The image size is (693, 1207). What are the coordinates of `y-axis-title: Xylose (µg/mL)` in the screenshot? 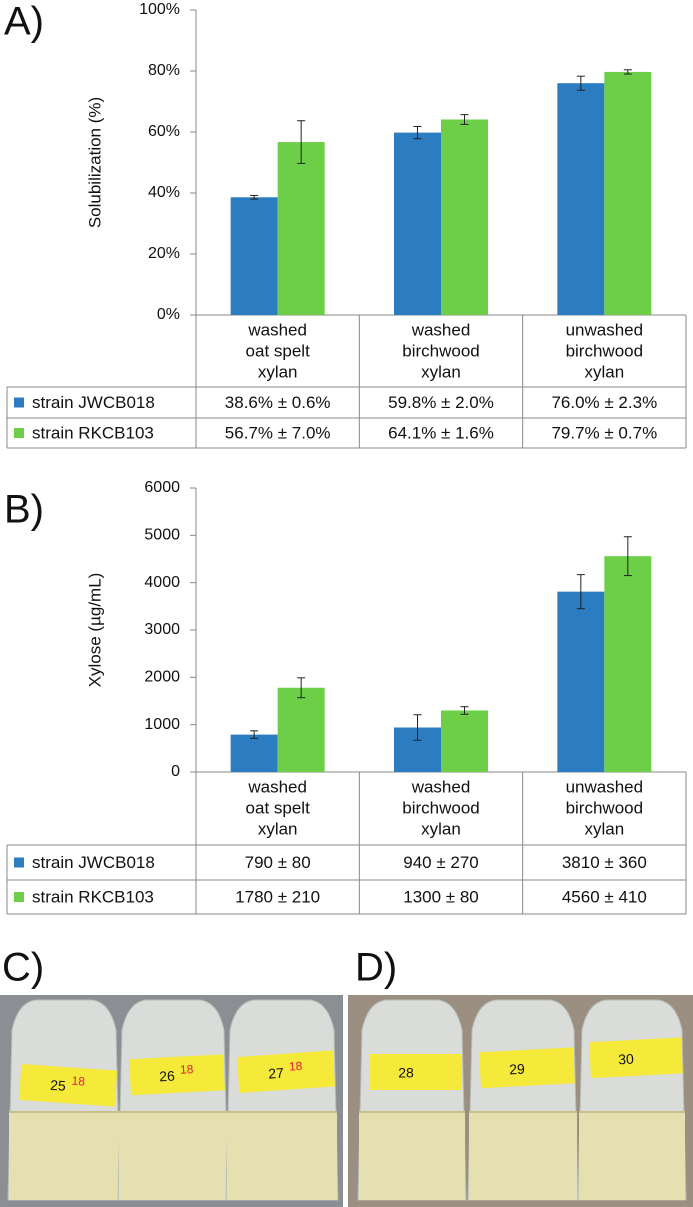 It's located at (94, 630).